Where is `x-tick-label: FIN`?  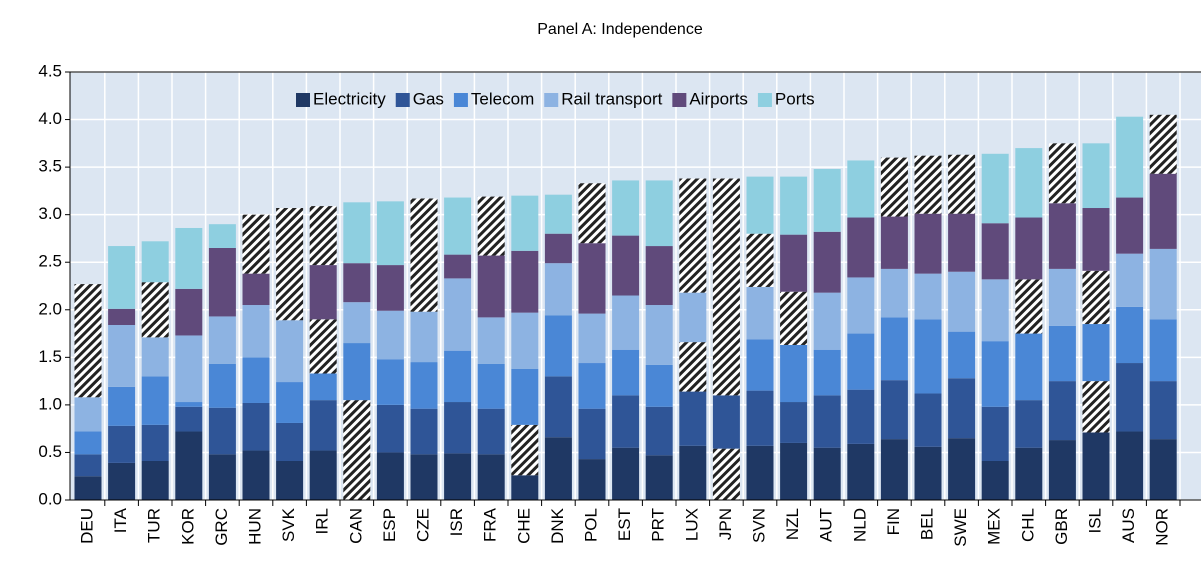 x-tick-label: FIN is located at coordinates (893, 521).